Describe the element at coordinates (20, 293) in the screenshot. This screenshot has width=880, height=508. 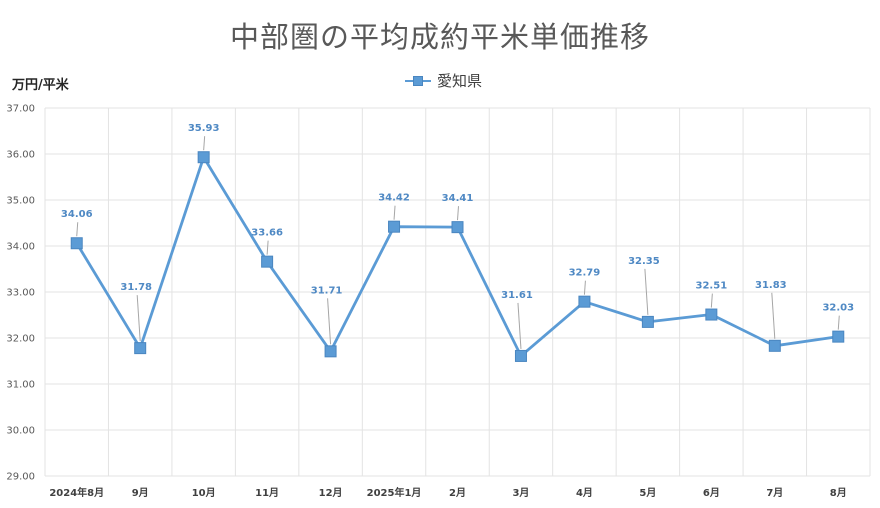
I see `y-tick-label: 33.00` at that location.